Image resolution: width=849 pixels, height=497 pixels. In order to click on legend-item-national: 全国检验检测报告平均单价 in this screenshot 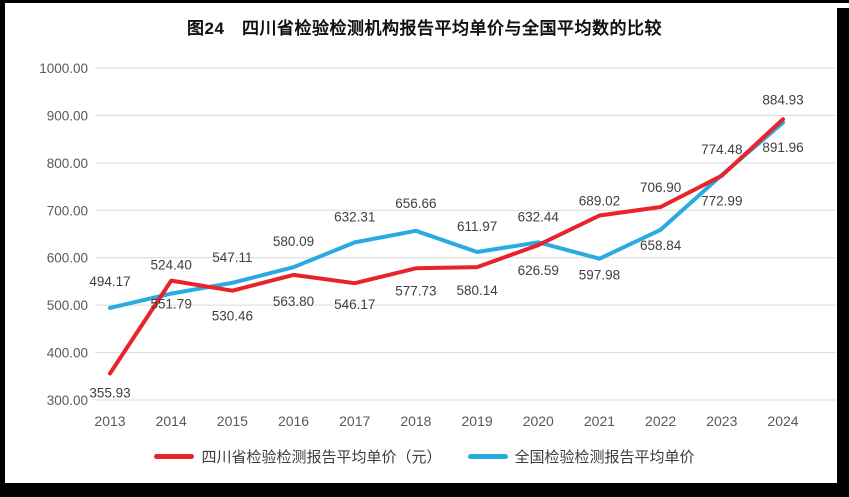, I will do `click(581, 456)`.